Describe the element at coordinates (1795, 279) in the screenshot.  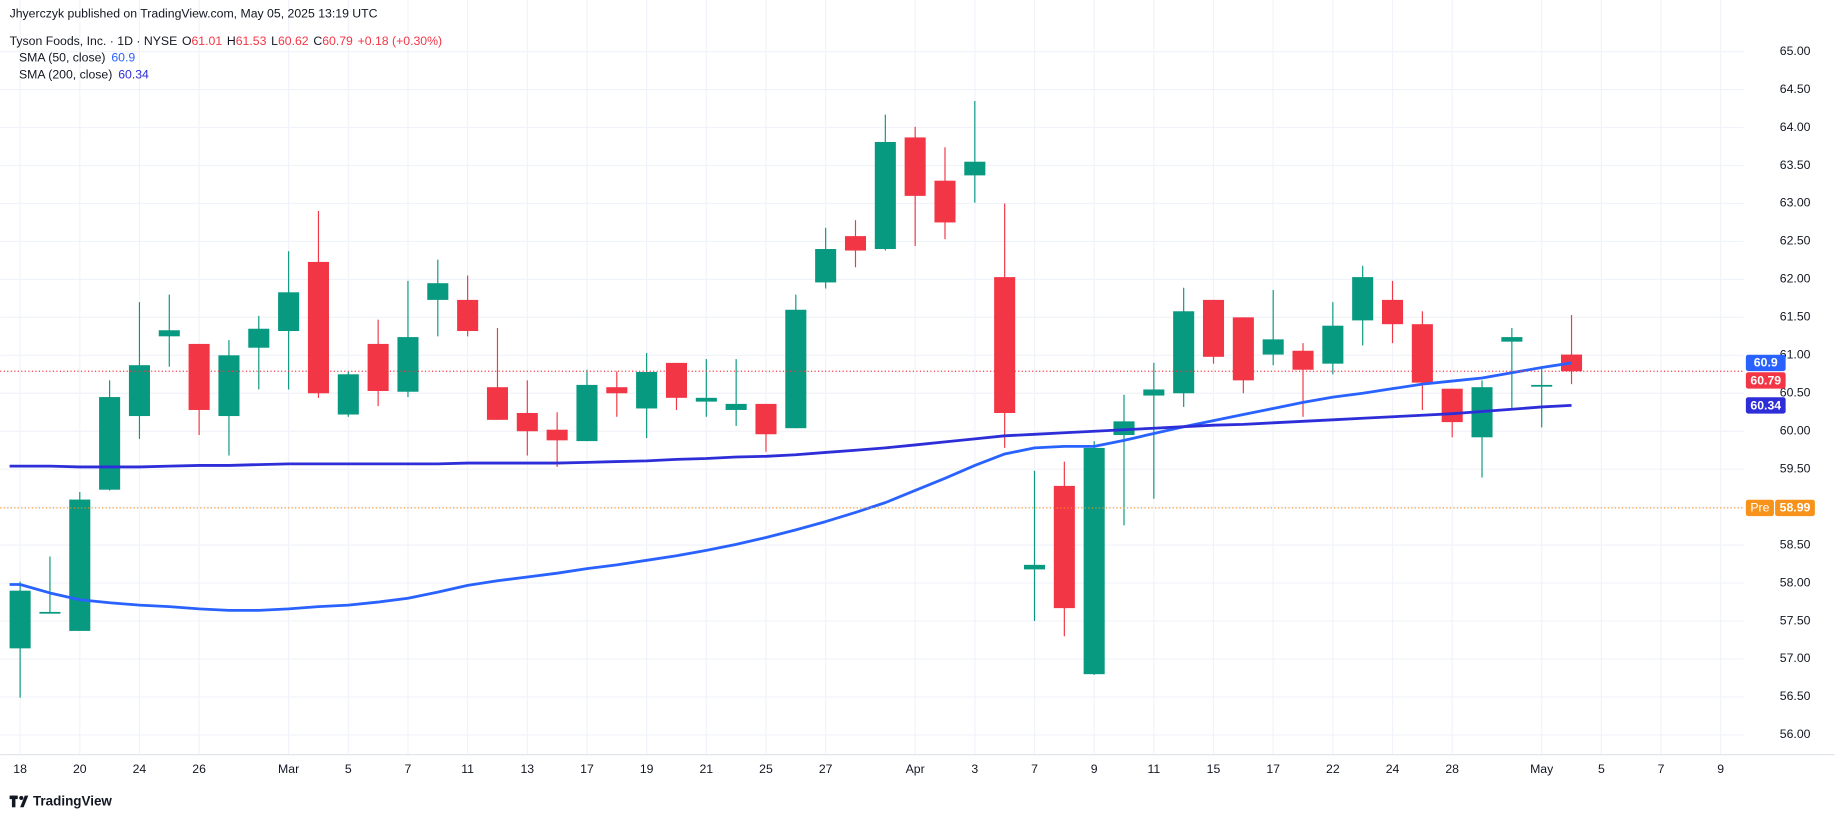
I see `y-tick-label: 62.00` at that location.